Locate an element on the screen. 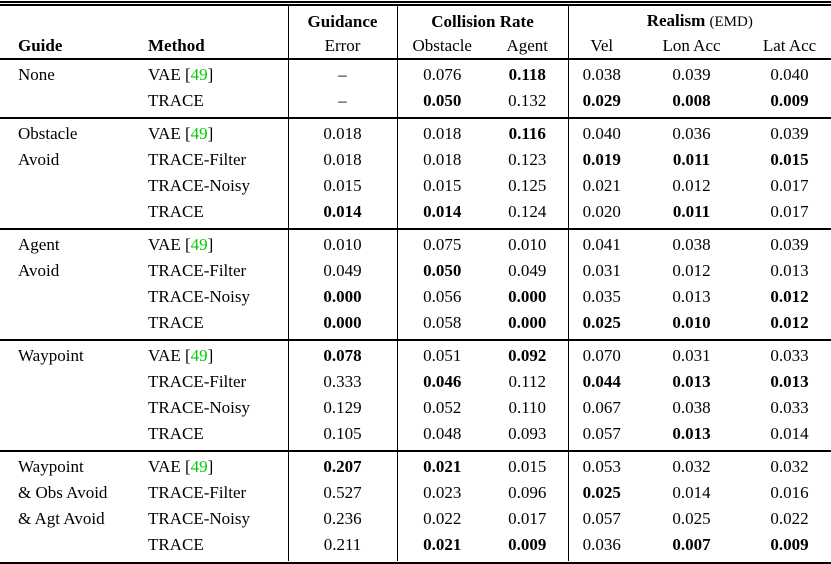  value-cell-vel: 0.019 is located at coordinates (601, 160).